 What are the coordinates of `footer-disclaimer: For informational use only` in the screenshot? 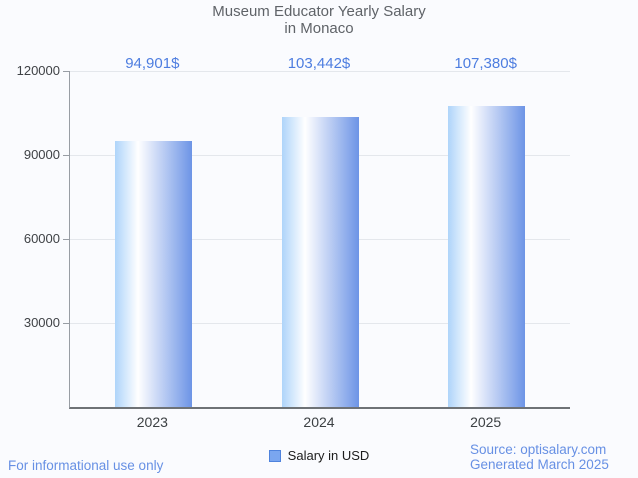 It's located at (86, 465).